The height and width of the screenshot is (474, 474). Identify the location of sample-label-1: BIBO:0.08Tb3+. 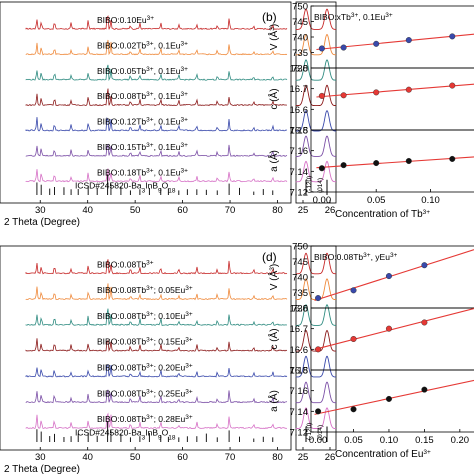
(125, 264).